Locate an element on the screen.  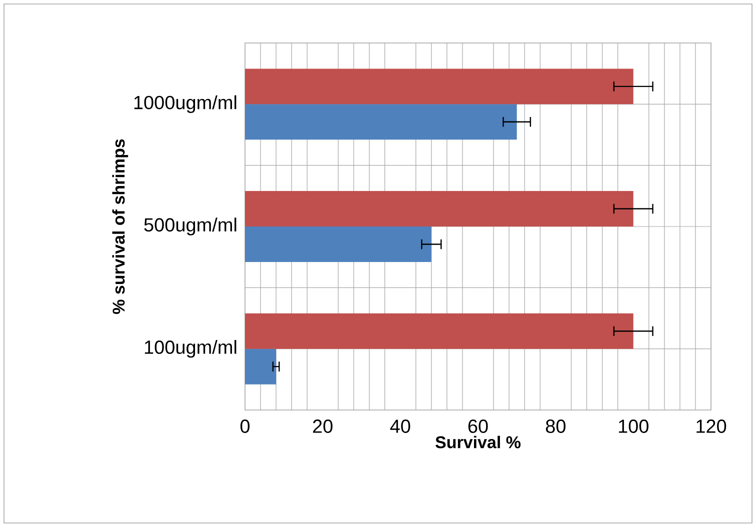
x-tick-label: 0 is located at coordinates (245, 426).